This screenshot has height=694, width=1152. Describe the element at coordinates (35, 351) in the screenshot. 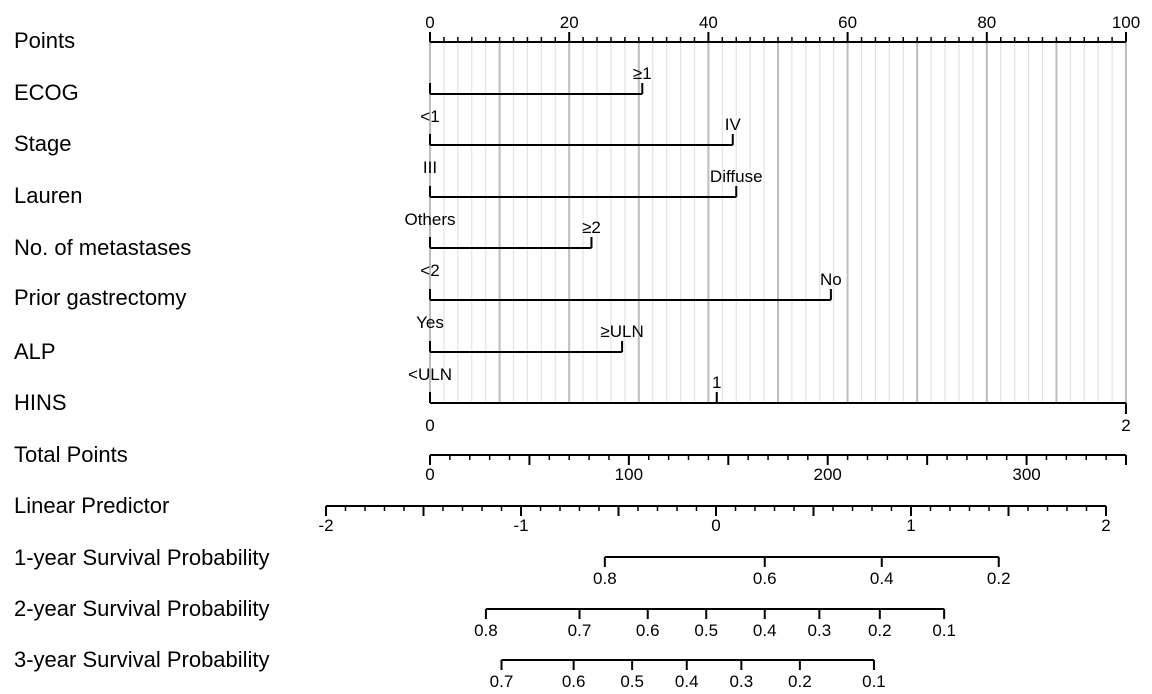

I see `row-label-alp: ALP` at that location.